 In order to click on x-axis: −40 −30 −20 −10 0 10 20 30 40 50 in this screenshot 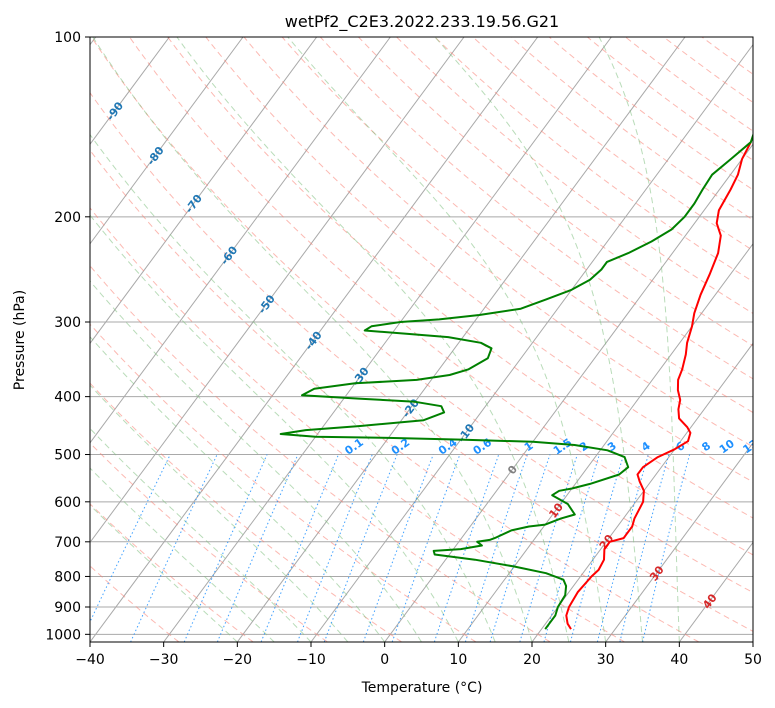, I will do `click(418, 655)`.